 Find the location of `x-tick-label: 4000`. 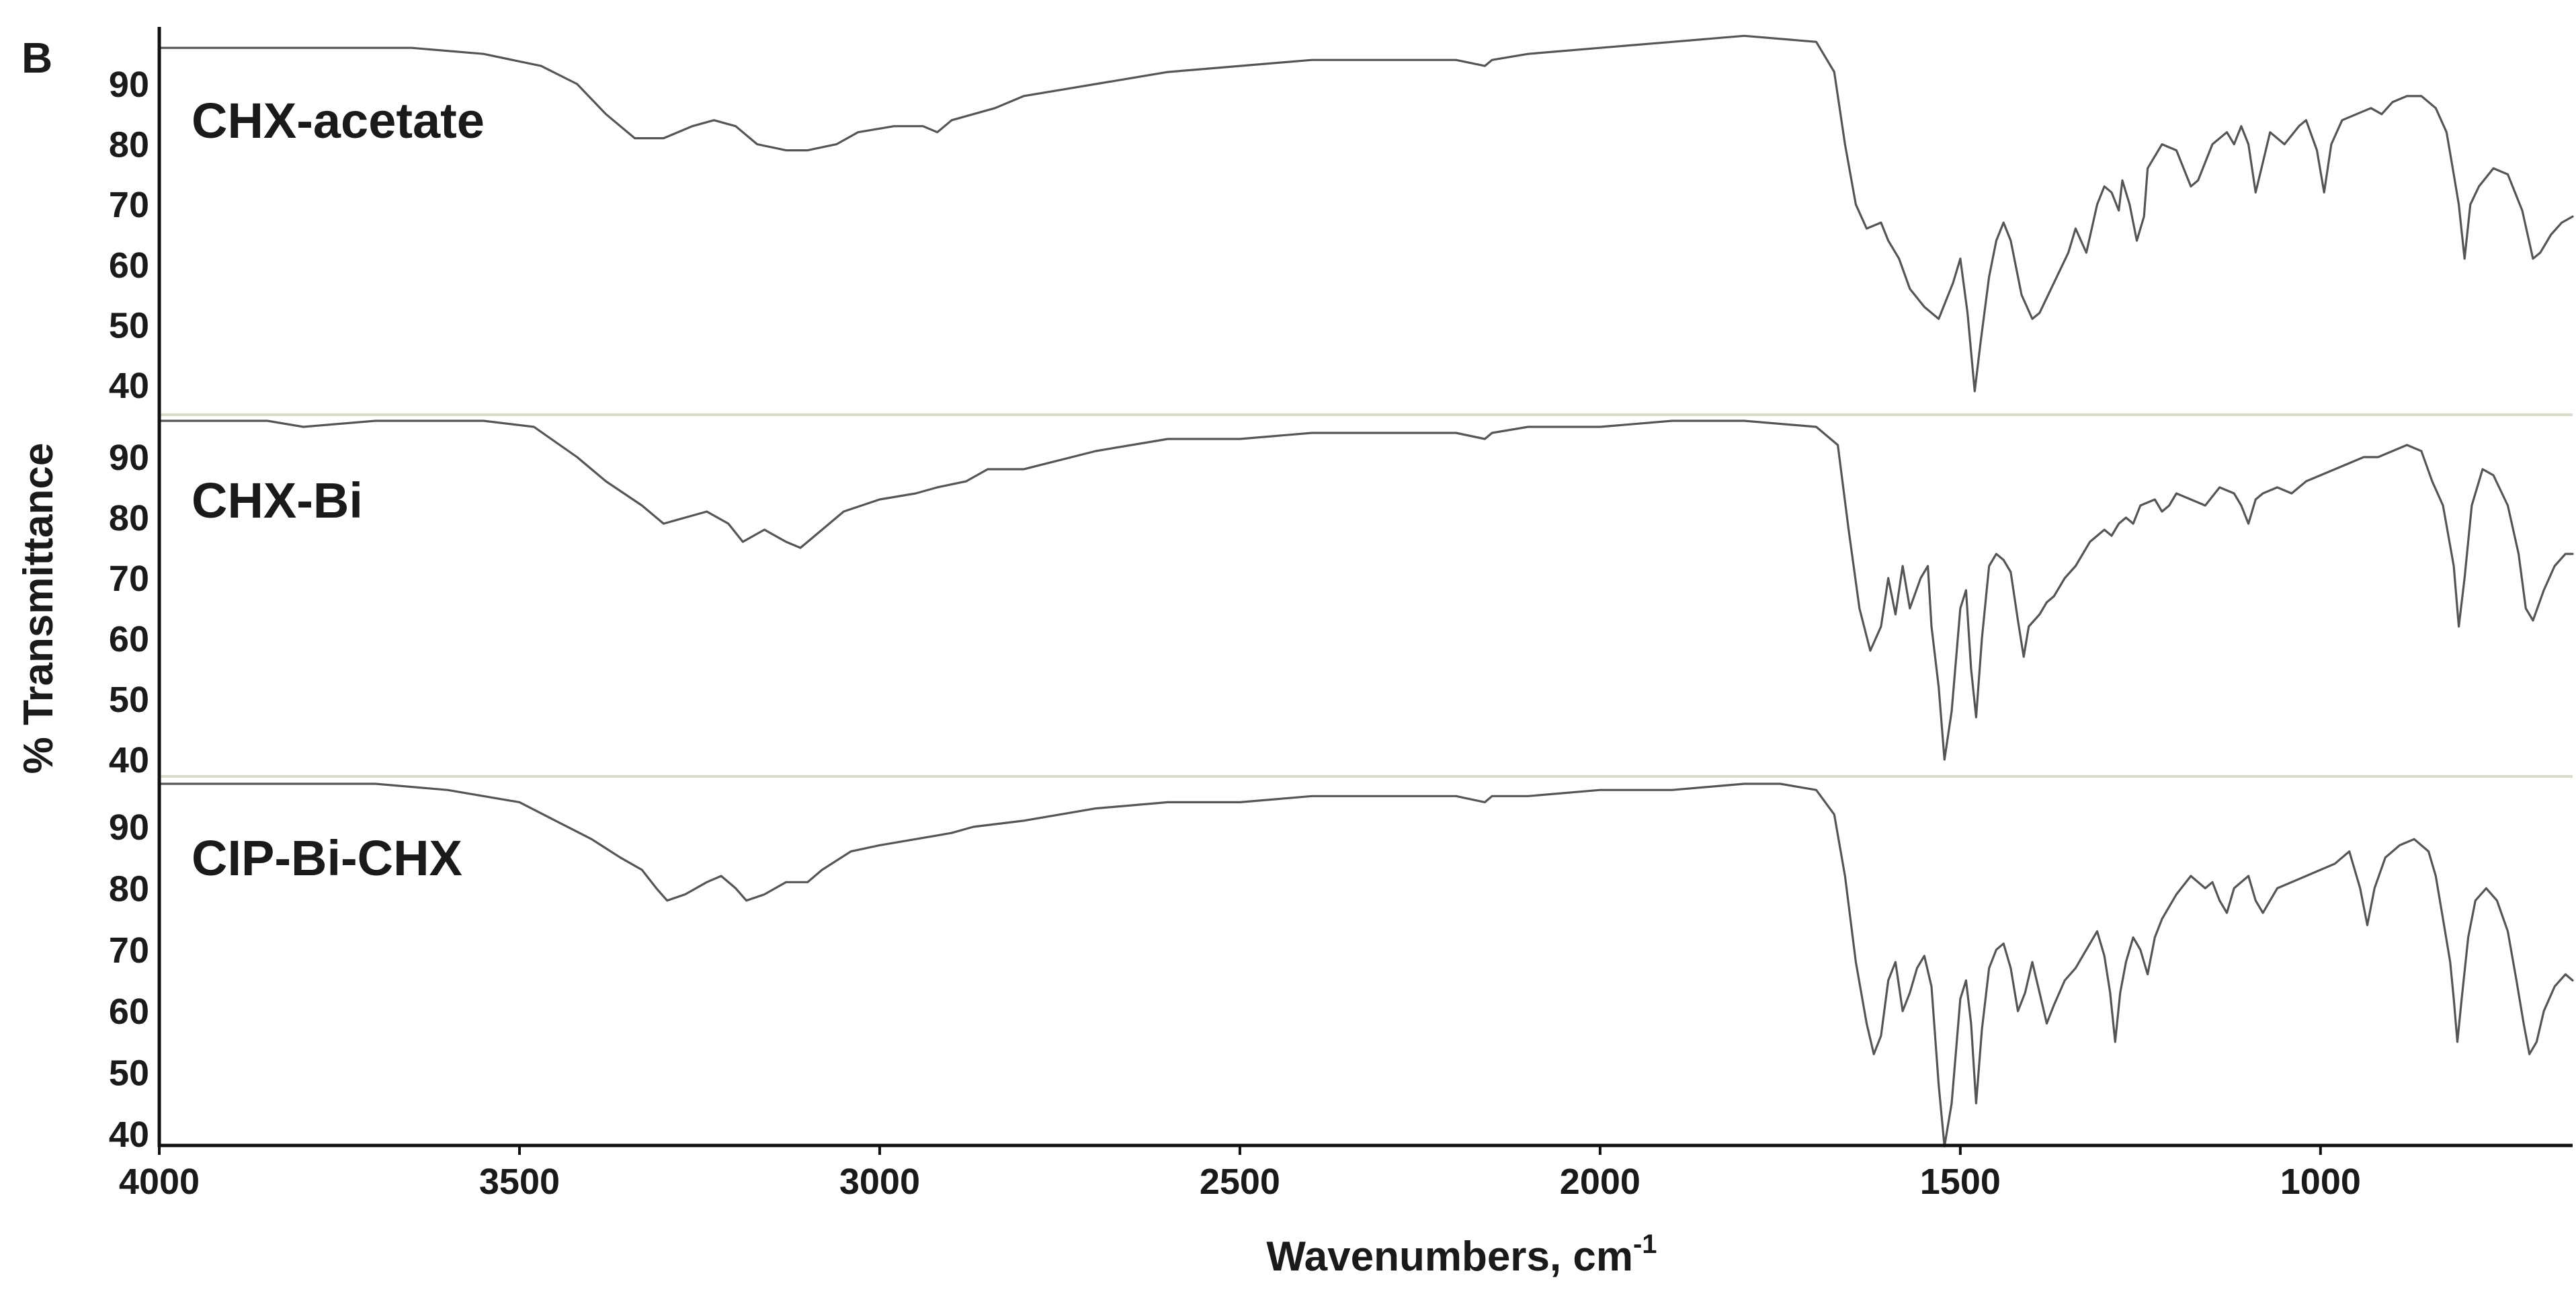

x-tick-label: 4000 is located at coordinates (159, 1182).